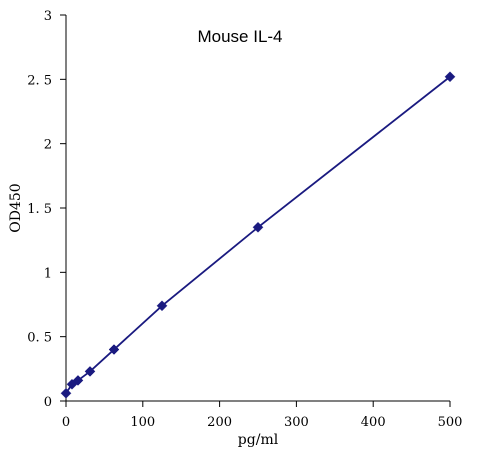 The width and height of the screenshot is (478, 451). What do you see at coordinates (48, 145) in the screenshot?
I see `y-tick-label: 2` at bounding box center [48, 145].